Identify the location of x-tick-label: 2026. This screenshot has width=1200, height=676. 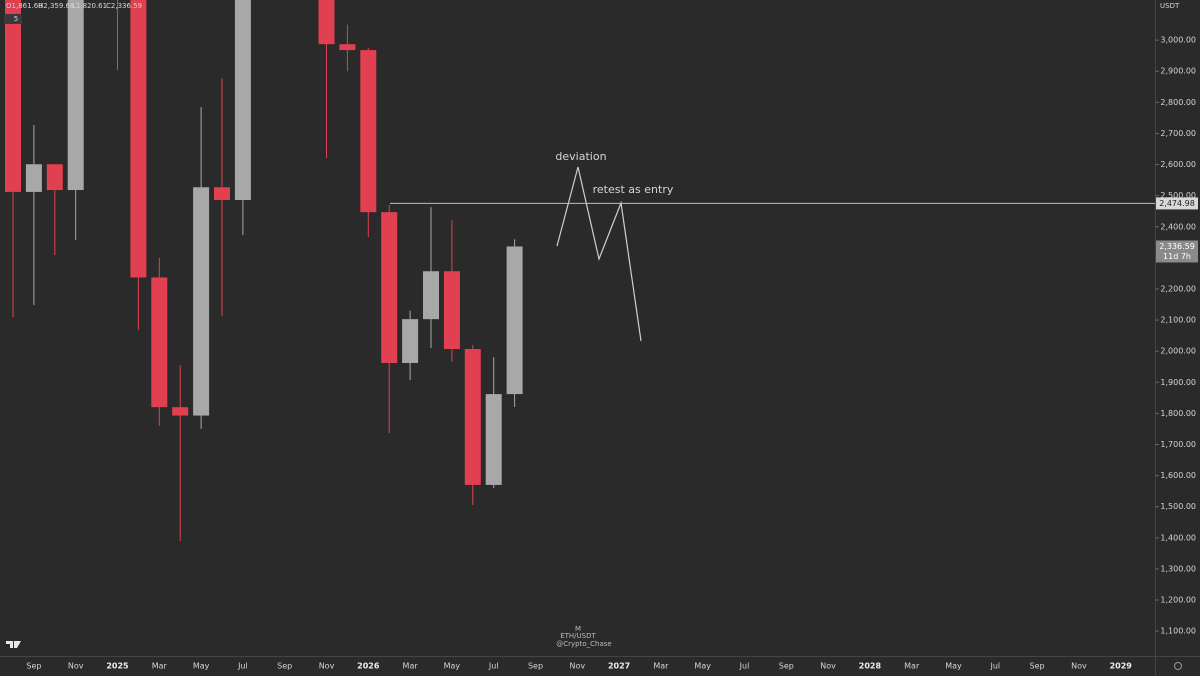
(368, 666).